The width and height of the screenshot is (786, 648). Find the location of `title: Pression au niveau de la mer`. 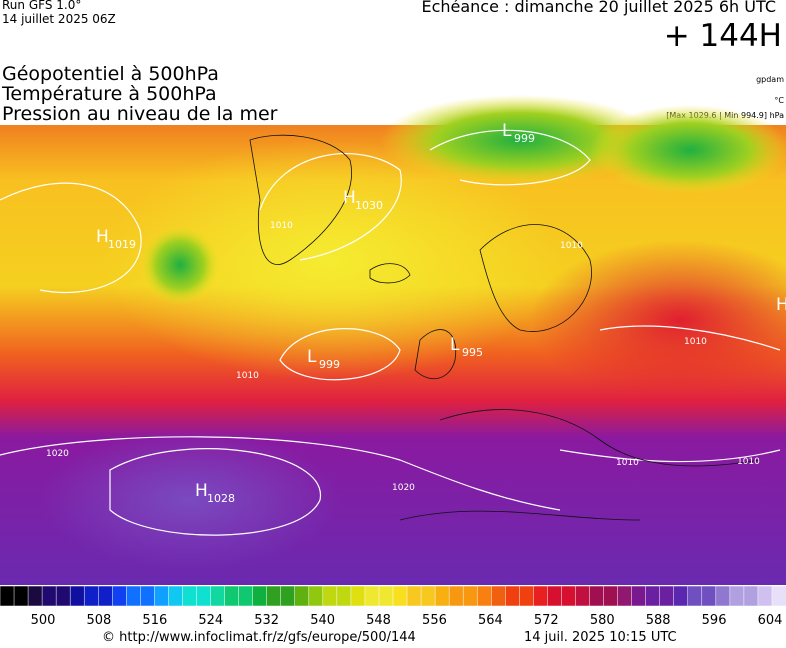

title: Pression au niveau de la mer is located at coordinates (140, 114).